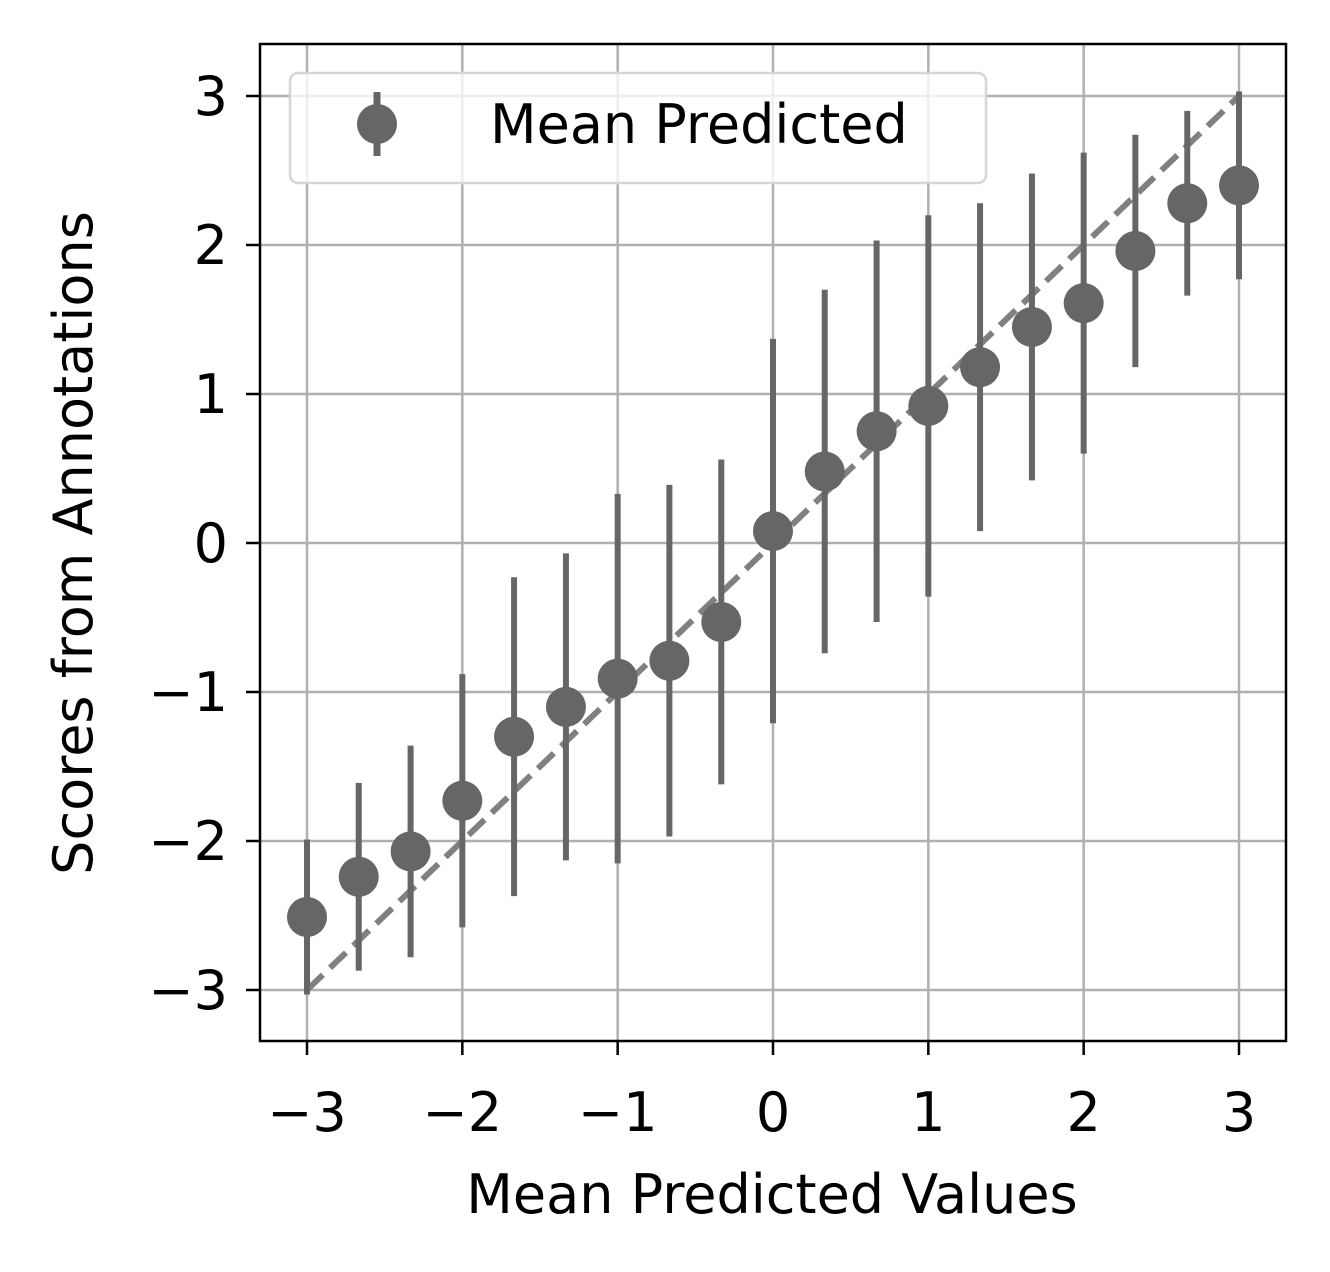 The image size is (1330, 1272). What do you see at coordinates (211, 245) in the screenshot?
I see `y-tick-label: 2` at bounding box center [211, 245].